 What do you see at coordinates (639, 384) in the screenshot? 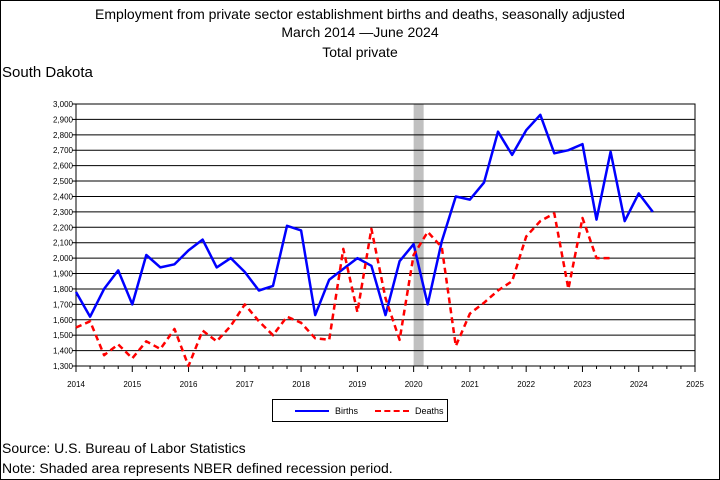
I see `x-tick-label: 2024` at bounding box center [639, 384].